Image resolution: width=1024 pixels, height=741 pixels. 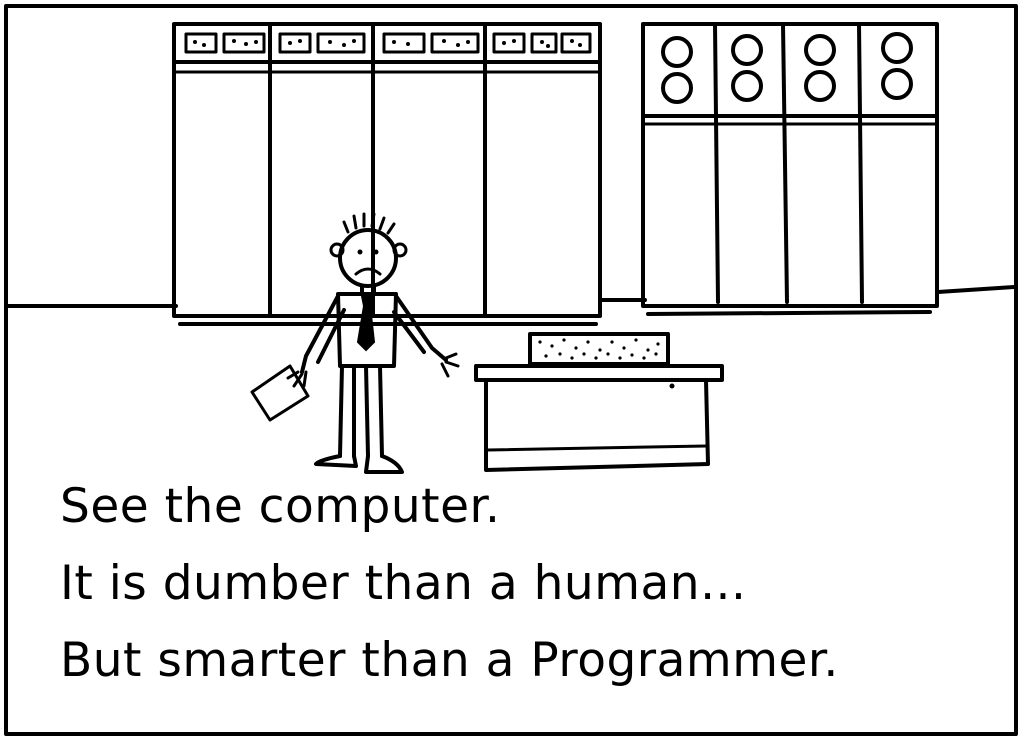 What do you see at coordinates (280, 506) in the screenshot?
I see `caption-line-1: See the computer.` at bounding box center [280, 506].